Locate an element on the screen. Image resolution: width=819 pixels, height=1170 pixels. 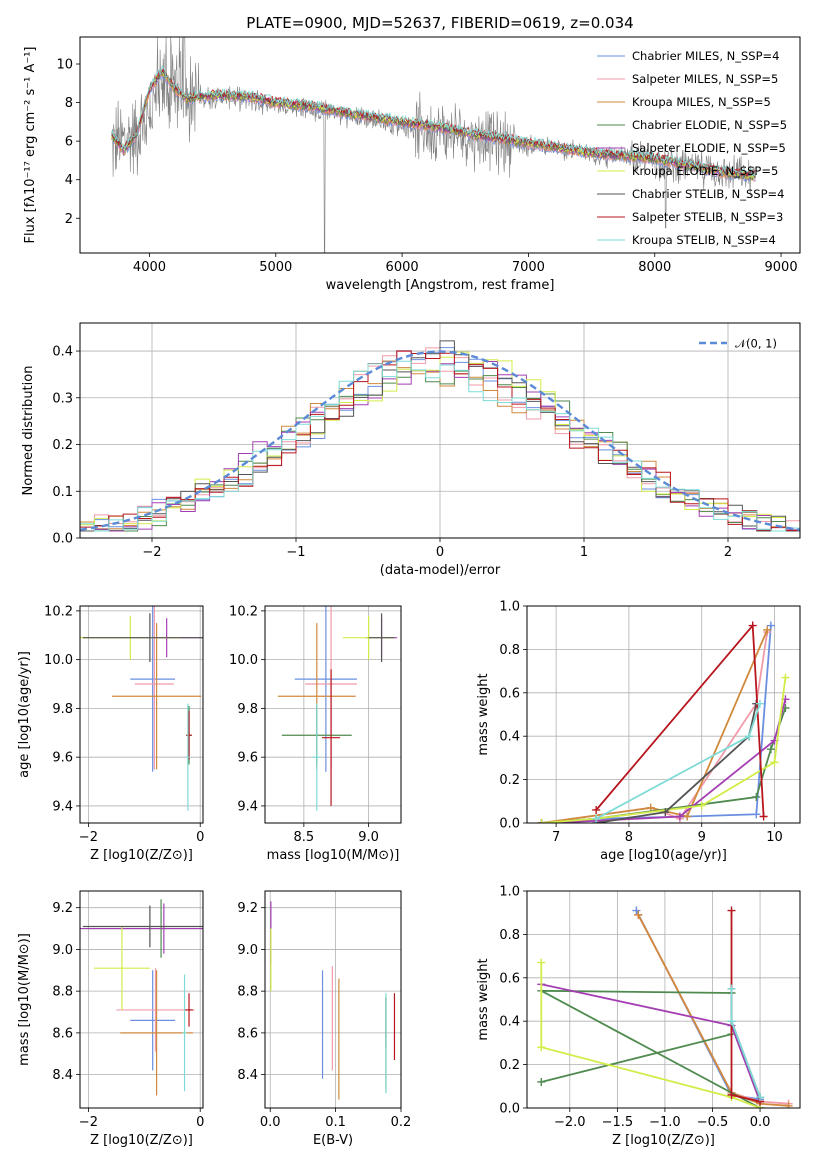
x-tick-label: 6000 is located at coordinates (402, 267).